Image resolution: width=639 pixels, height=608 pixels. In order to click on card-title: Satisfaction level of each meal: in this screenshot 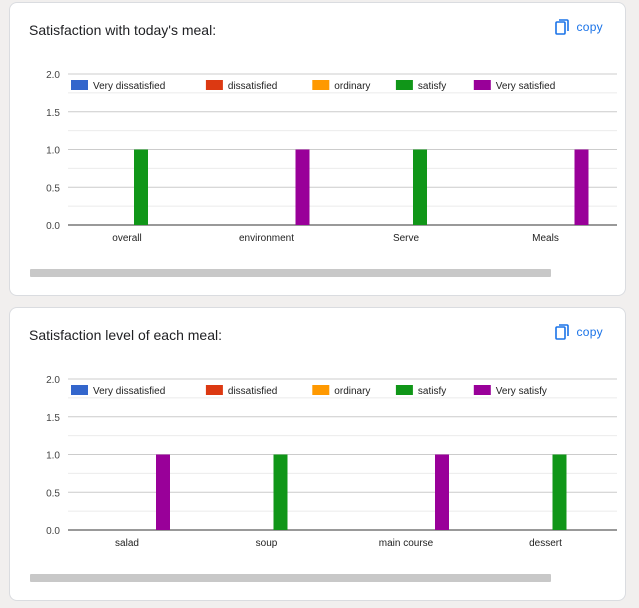, I will do `click(125, 335)`.